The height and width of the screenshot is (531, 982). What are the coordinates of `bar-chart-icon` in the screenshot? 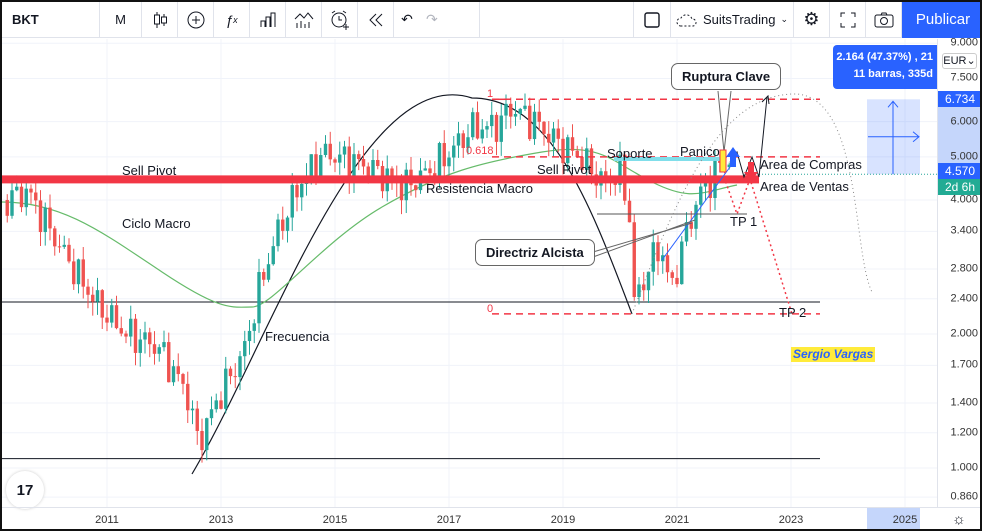 It's located at (268, 20).